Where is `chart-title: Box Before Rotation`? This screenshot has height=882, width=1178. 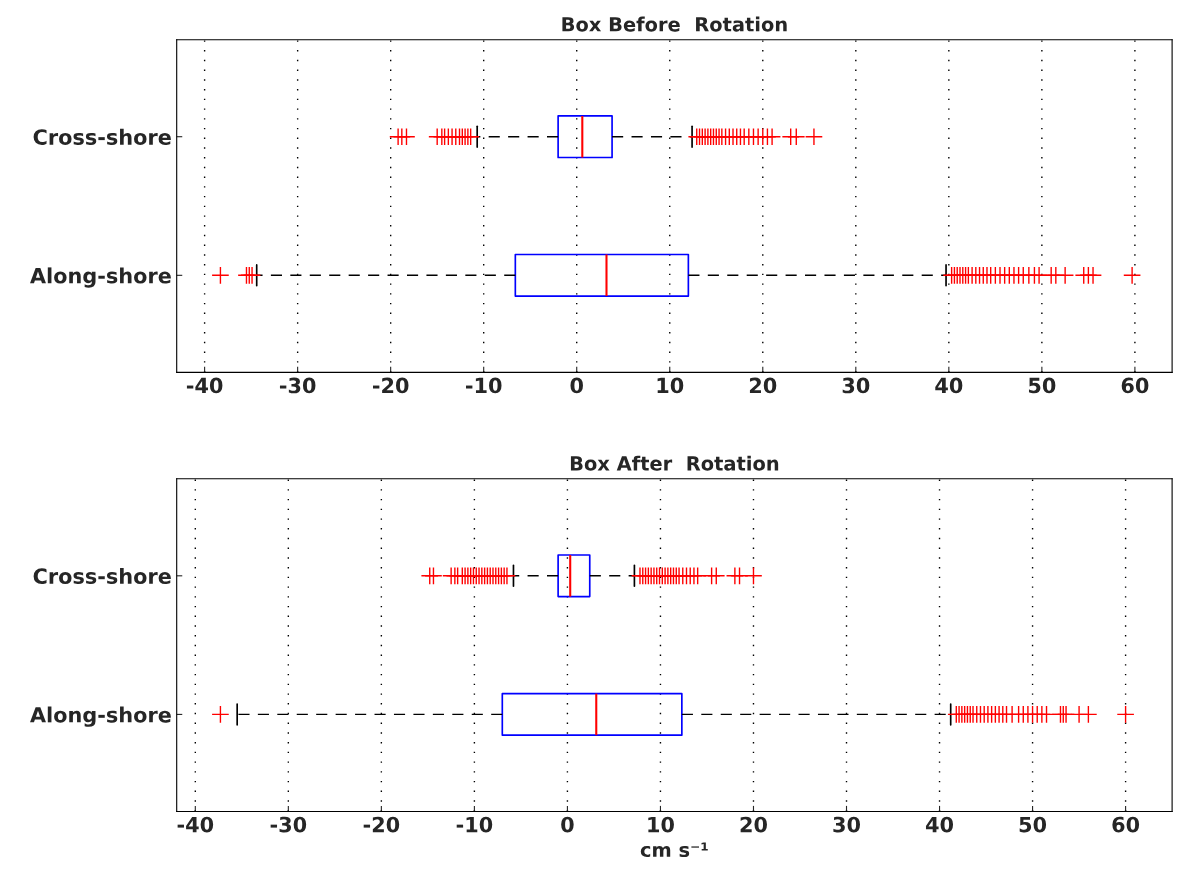
chart-title: Box Before Rotation is located at coordinates (674, 24).